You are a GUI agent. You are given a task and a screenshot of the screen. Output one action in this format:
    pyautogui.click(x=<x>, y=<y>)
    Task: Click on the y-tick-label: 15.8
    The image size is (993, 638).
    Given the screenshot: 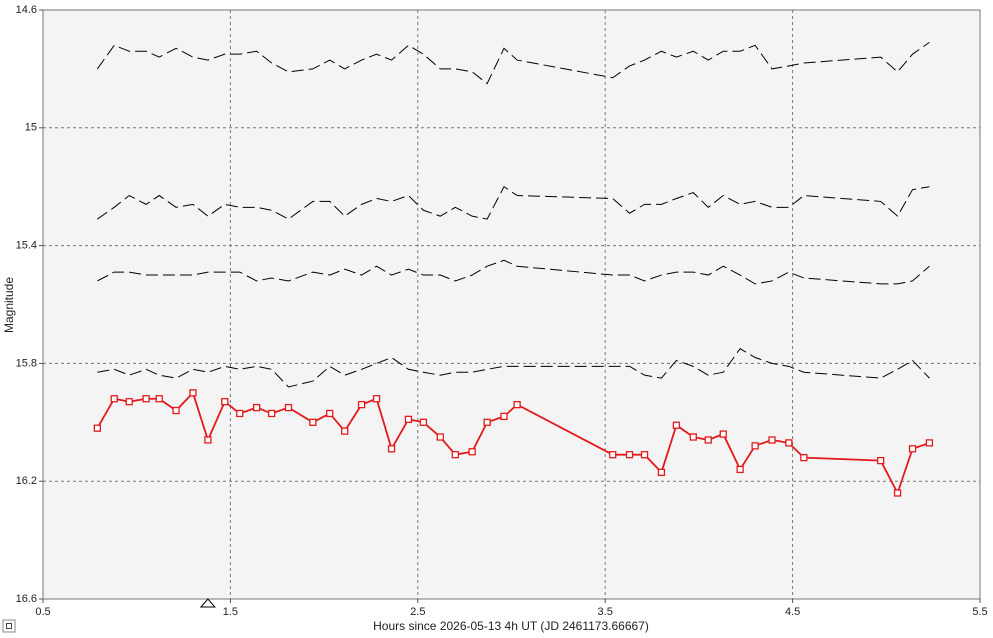 What is the action you would take?
    pyautogui.click(x=26, y=363)
    